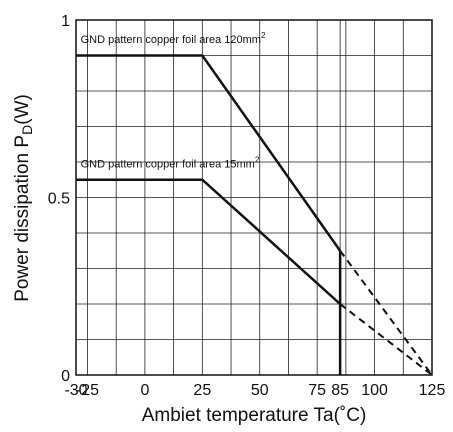  Describe the element at coordinates (144, 390) in the screenshot. I see `x-tick-label: 0` at that location.